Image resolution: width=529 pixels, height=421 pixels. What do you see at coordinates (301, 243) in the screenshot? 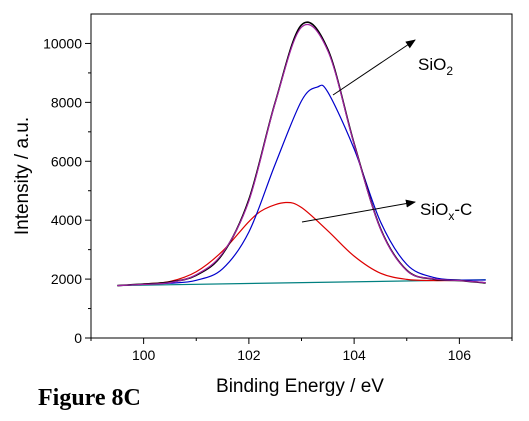
I see `series-line-peak-siox-c` at bounding box center [301, 243].